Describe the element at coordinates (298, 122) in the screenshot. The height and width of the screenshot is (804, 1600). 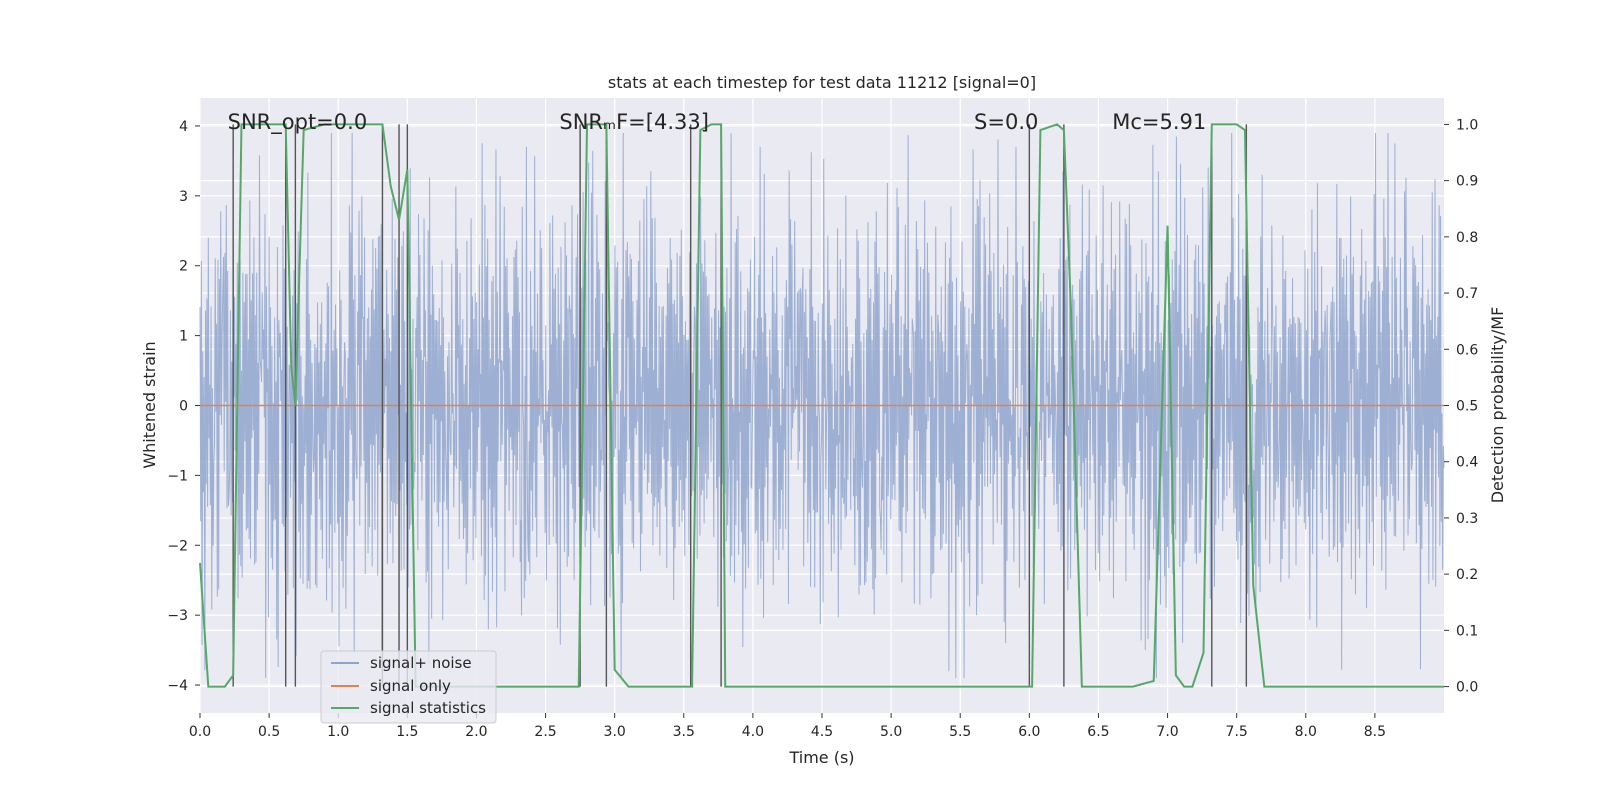
I see `annotation-snr-opt: SNR_opt=0.0` at that location.